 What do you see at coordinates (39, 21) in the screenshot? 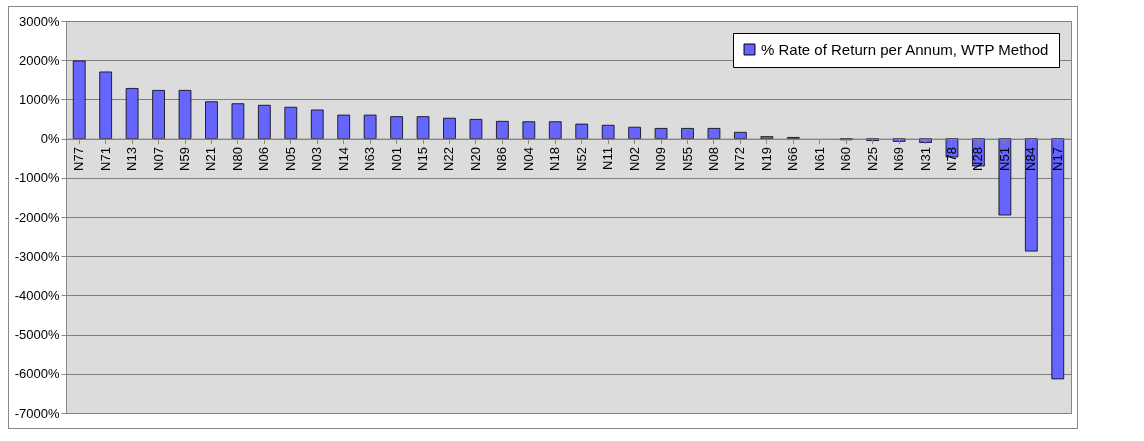
I see `y-tick-label: 3000%` at bounding box center [39, 21].